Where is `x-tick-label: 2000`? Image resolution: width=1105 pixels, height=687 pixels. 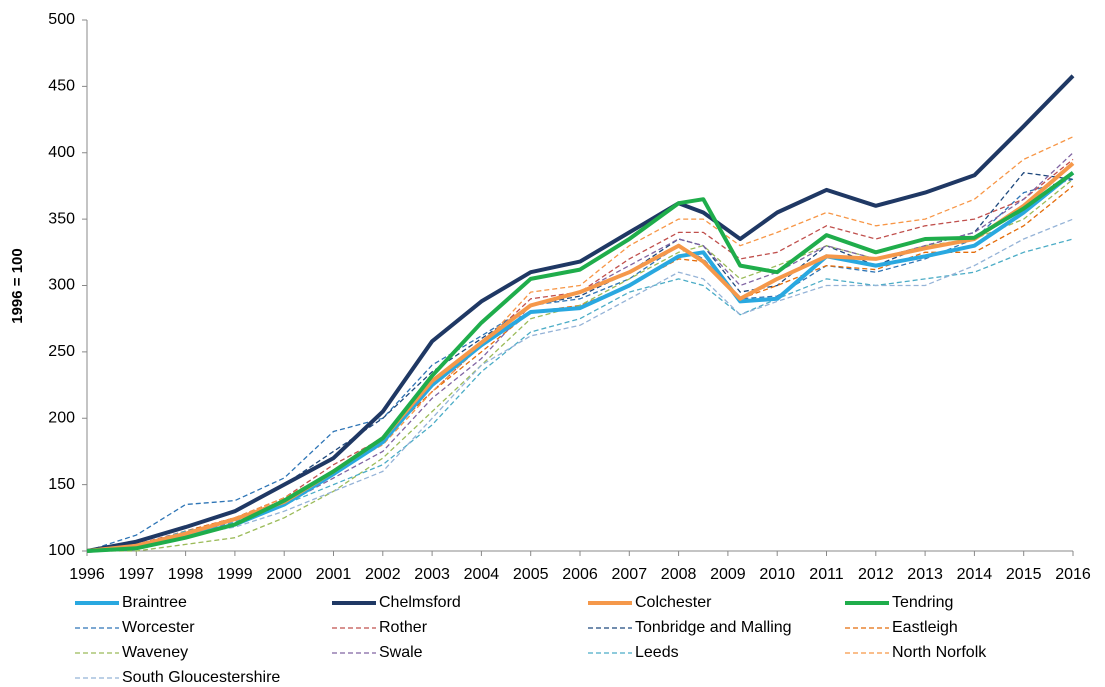 x-tick-label: 2000 is located at coordinates (284, 574).